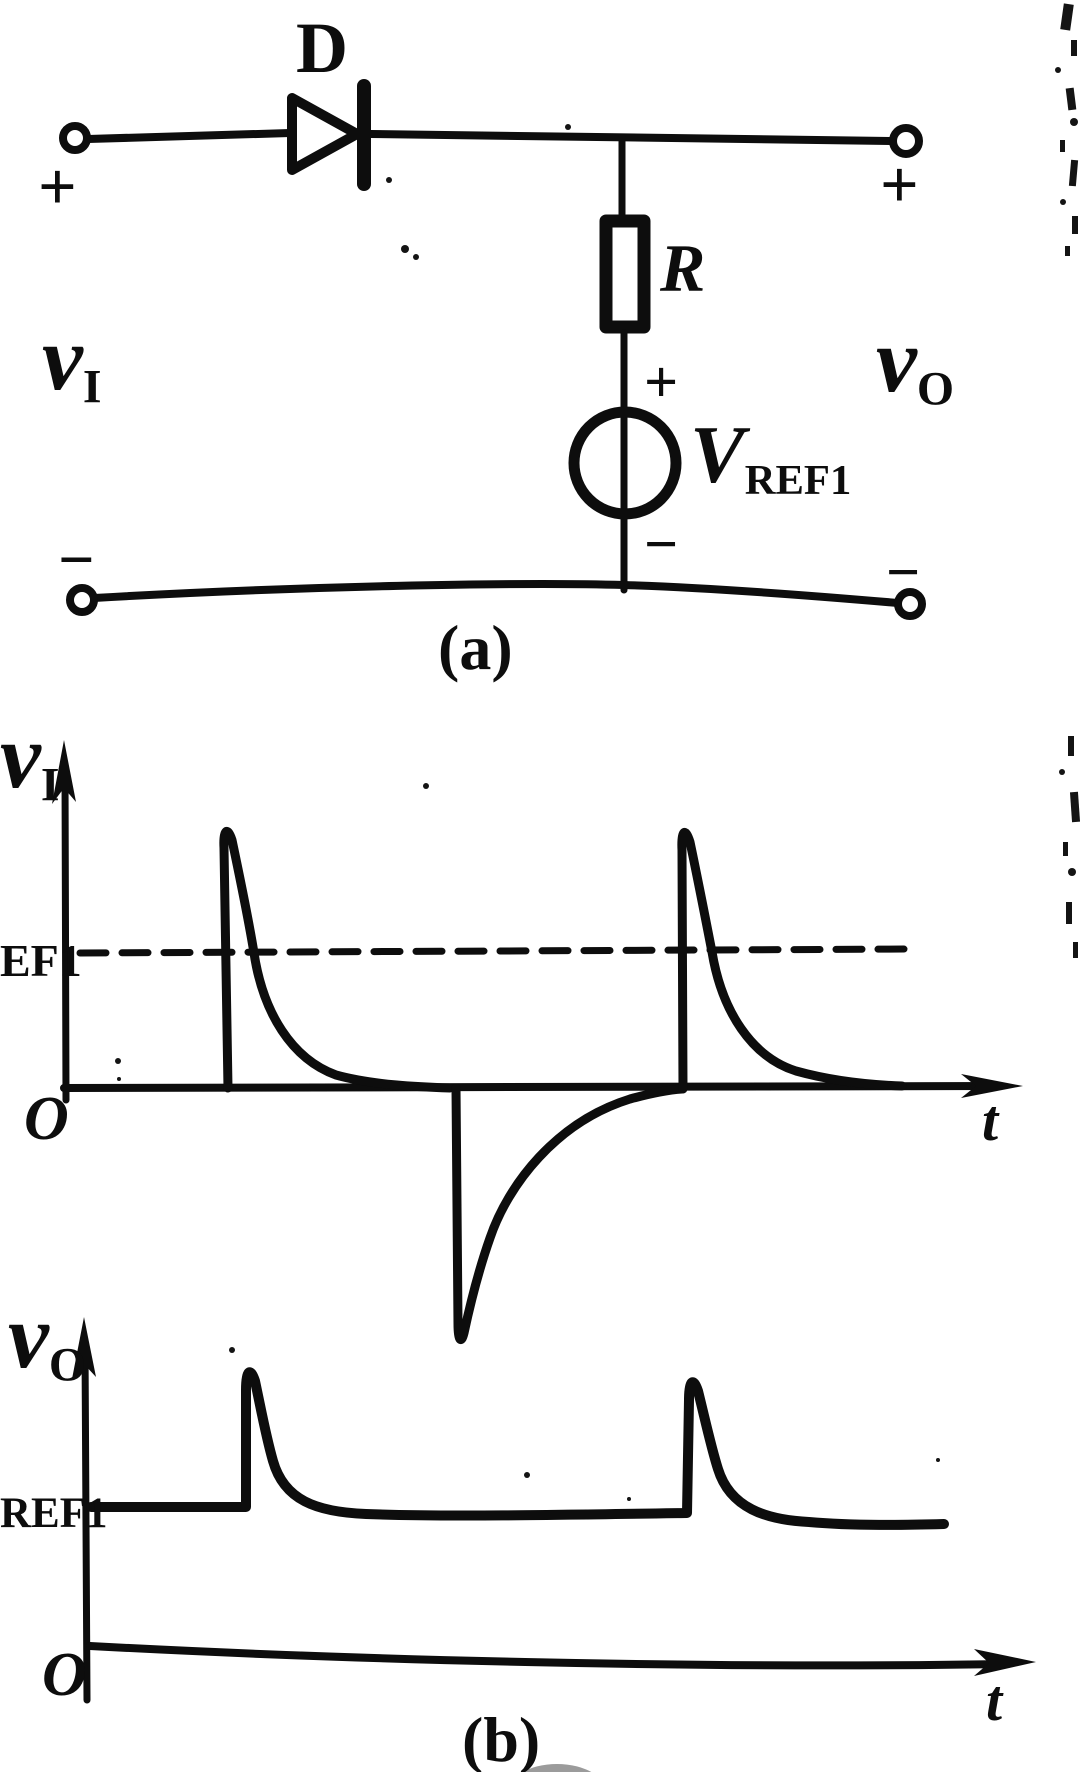 Image resolution: width=1080 pixels, height=1772 pixels. What do you see at coordinates (30, 758) in the screenshot?
I see `vi-axis-label: vI` at bounding box center [30, 758].